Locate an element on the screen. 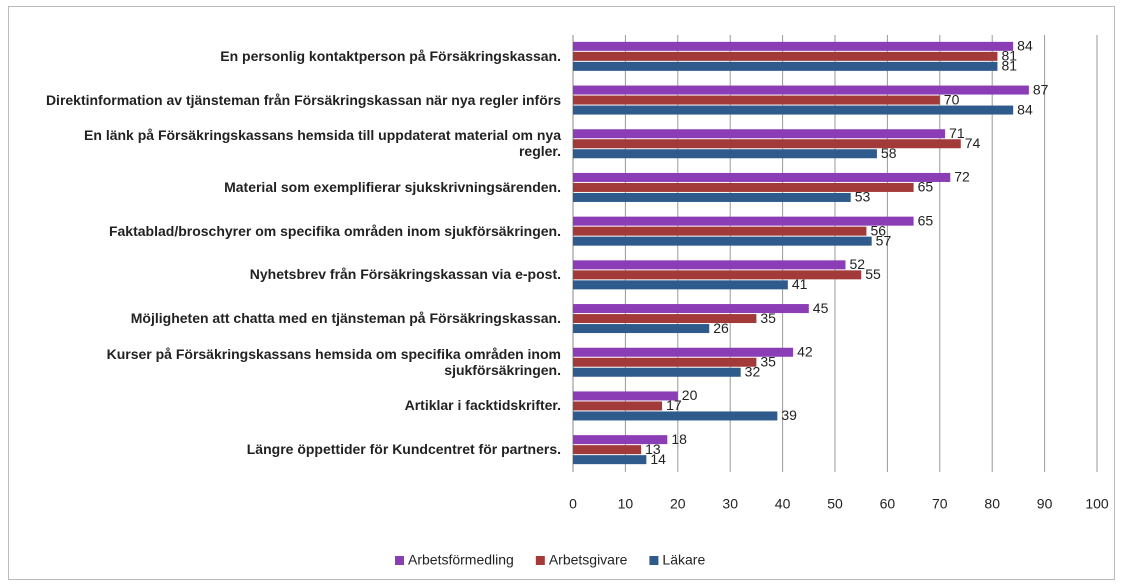 Image resolution: width=1125 pixels, height=588 pixels. value-label: 58 is located at coordinates (889, 153).